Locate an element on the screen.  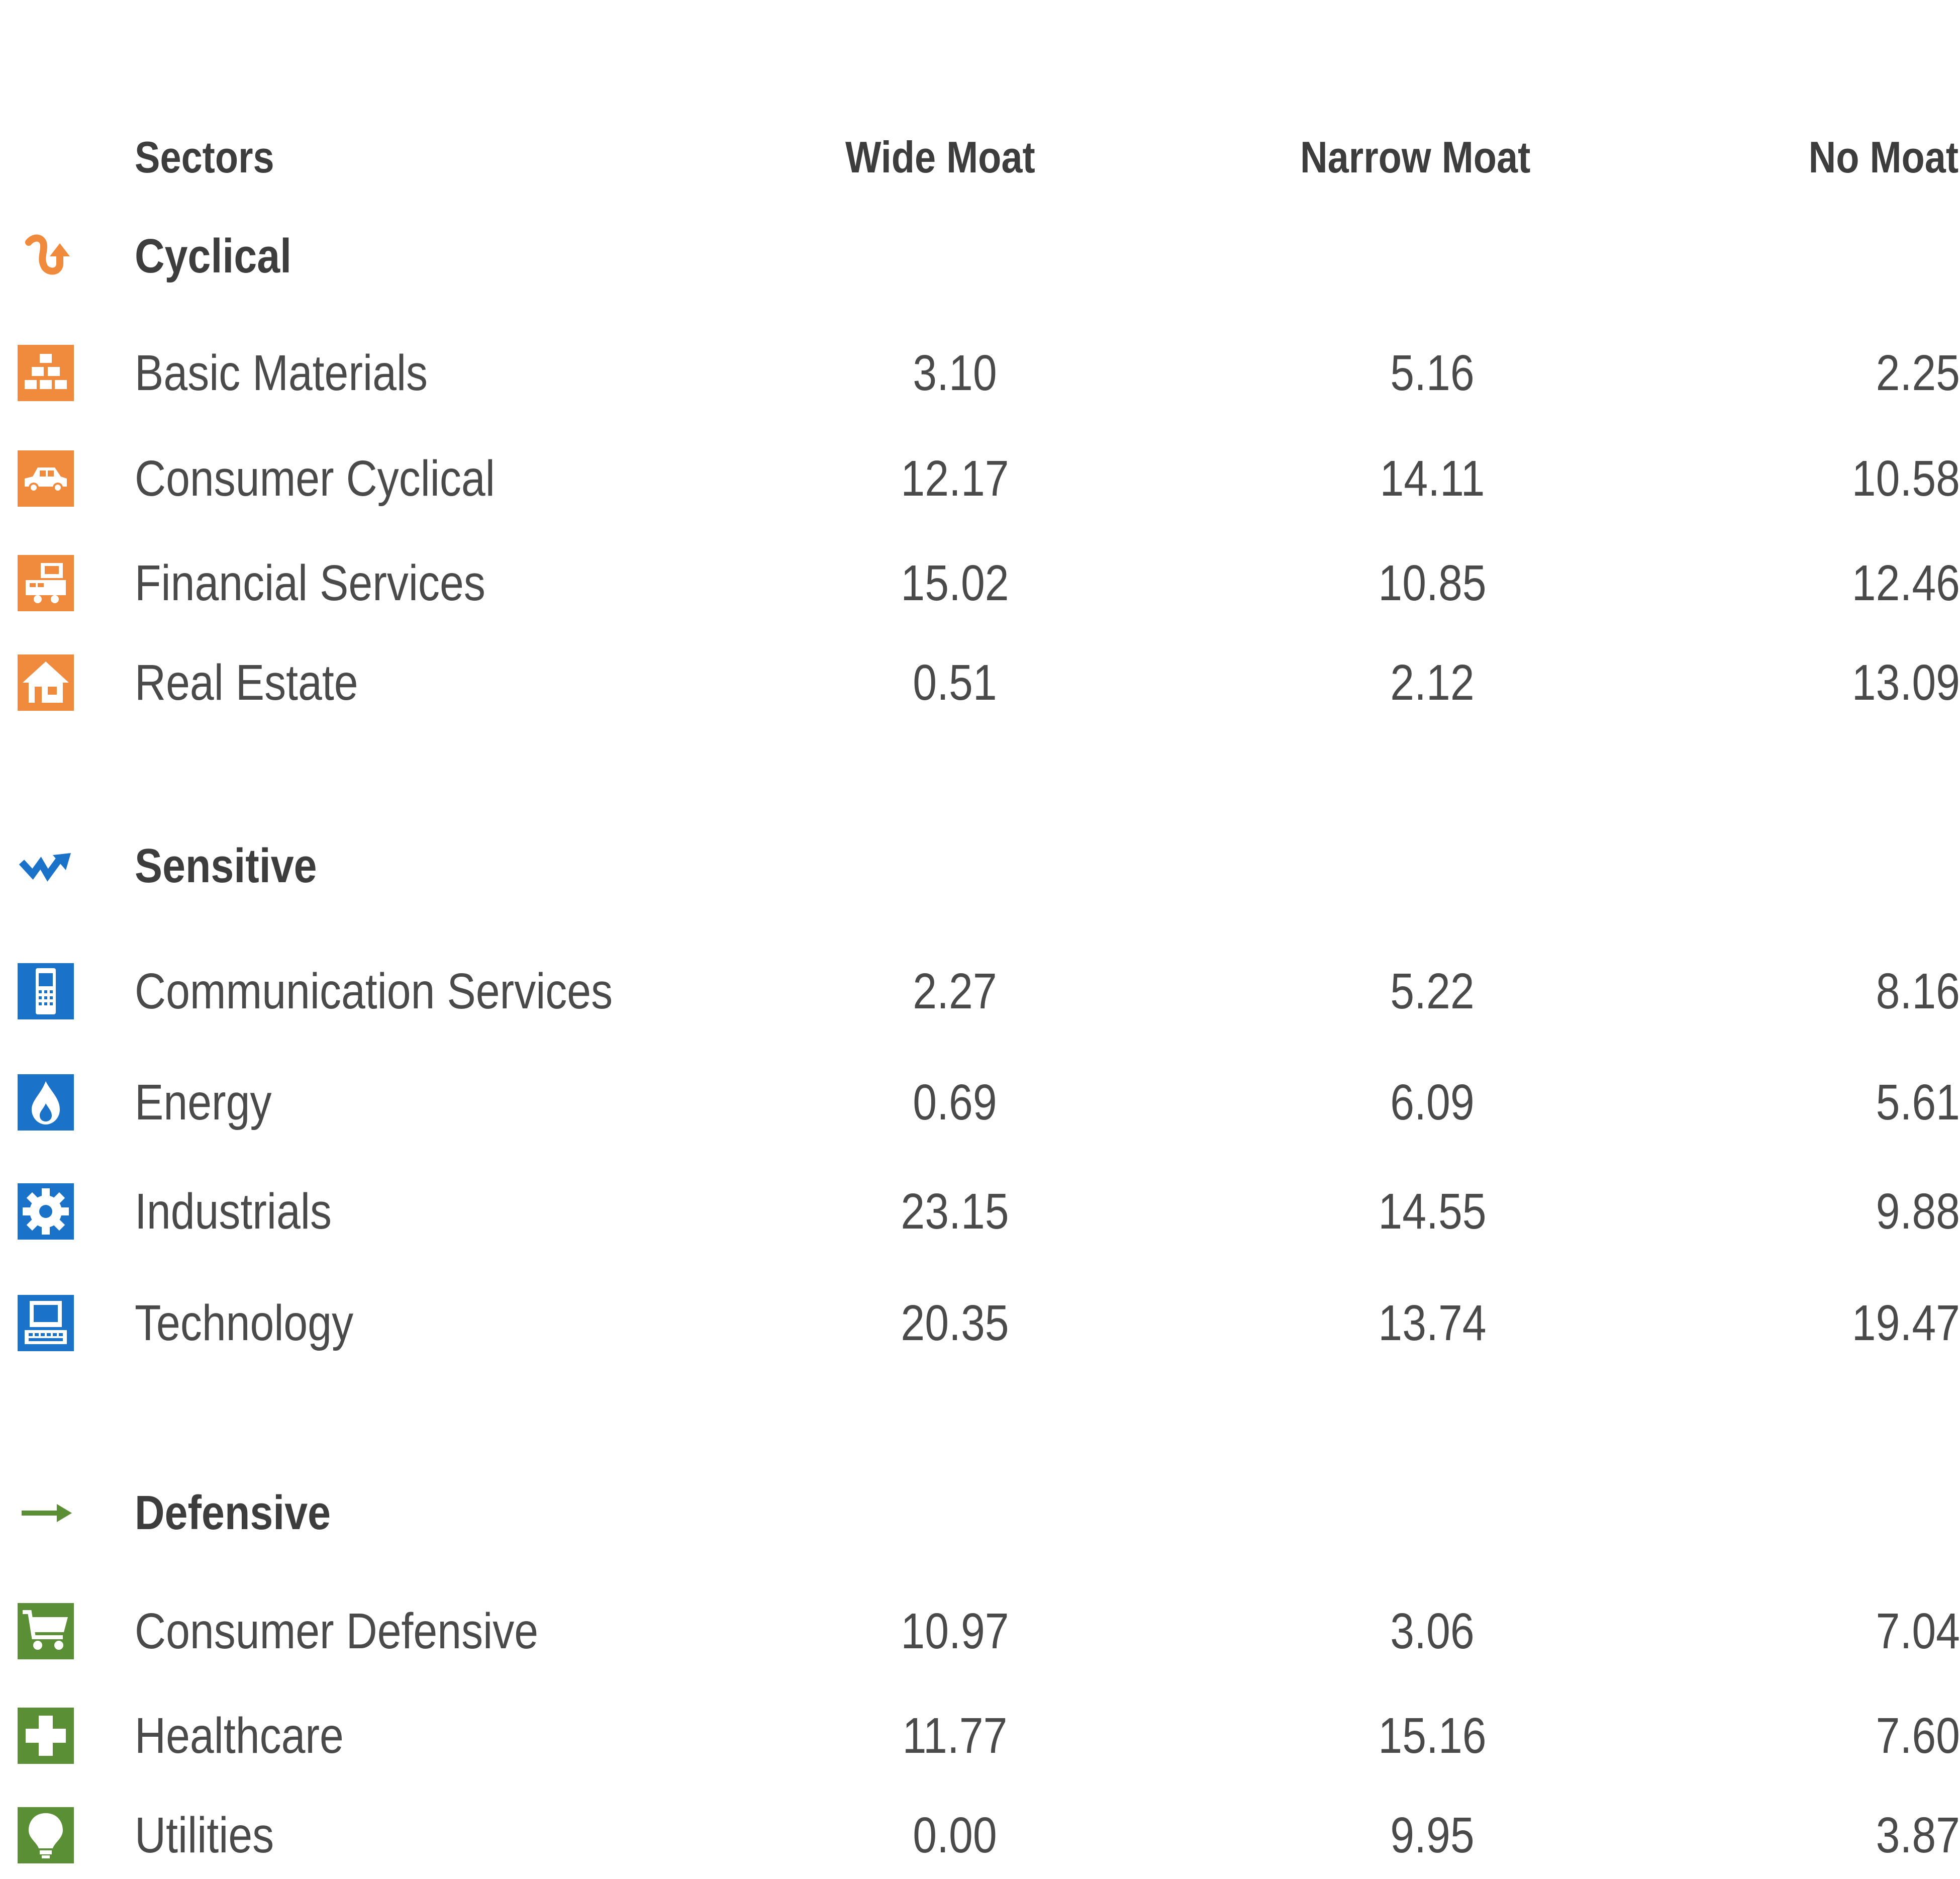
wide-moat-value: 0.00 is located at coordinates (955, 1835).